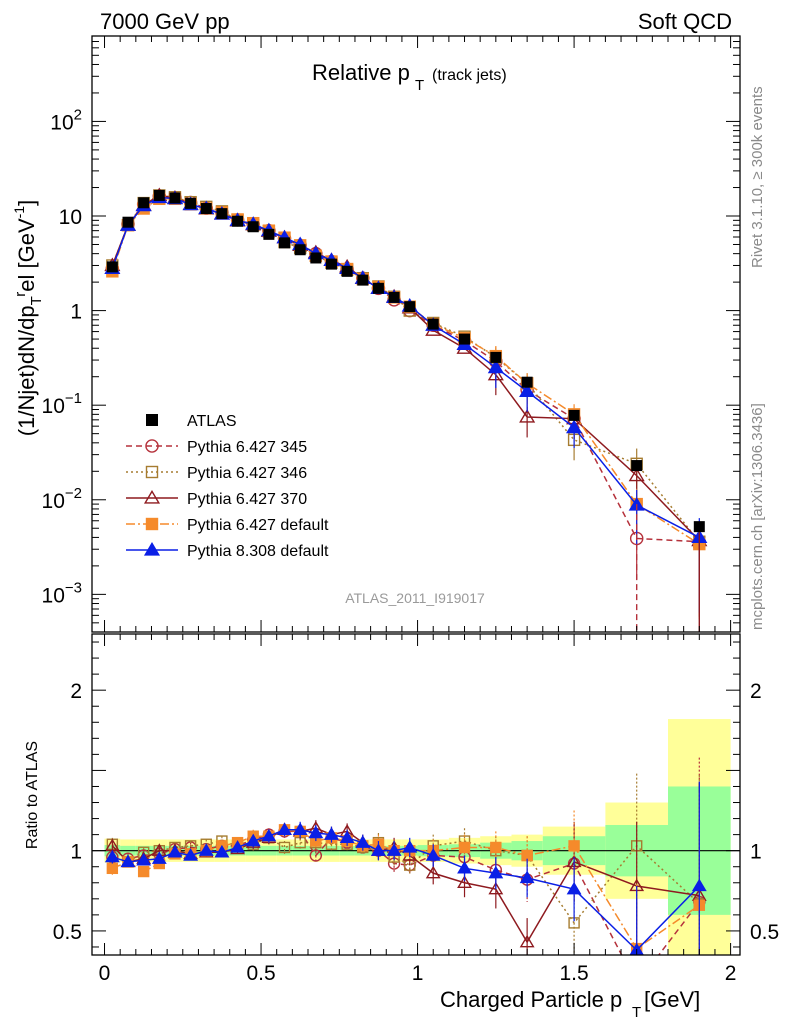  I want to click on legend-item-ATLAS: ATLAS, so click(191, 421).